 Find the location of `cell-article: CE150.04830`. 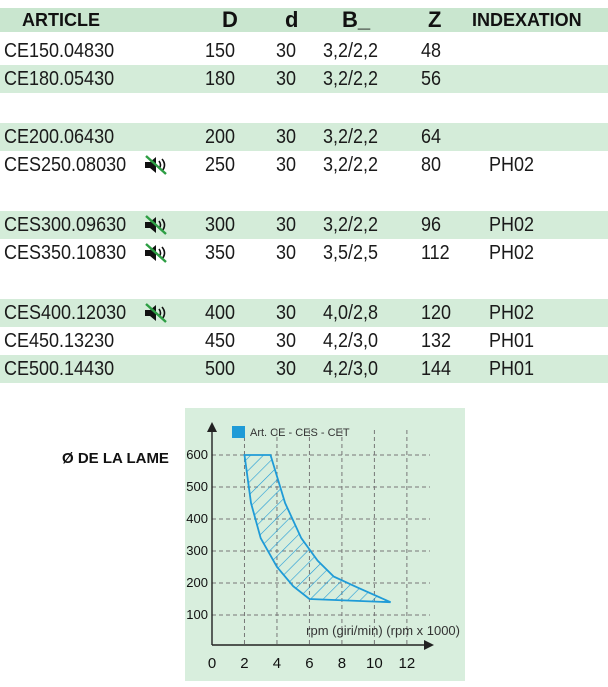

cell-article: CE150.04830 is located at coordinates (59, 51).